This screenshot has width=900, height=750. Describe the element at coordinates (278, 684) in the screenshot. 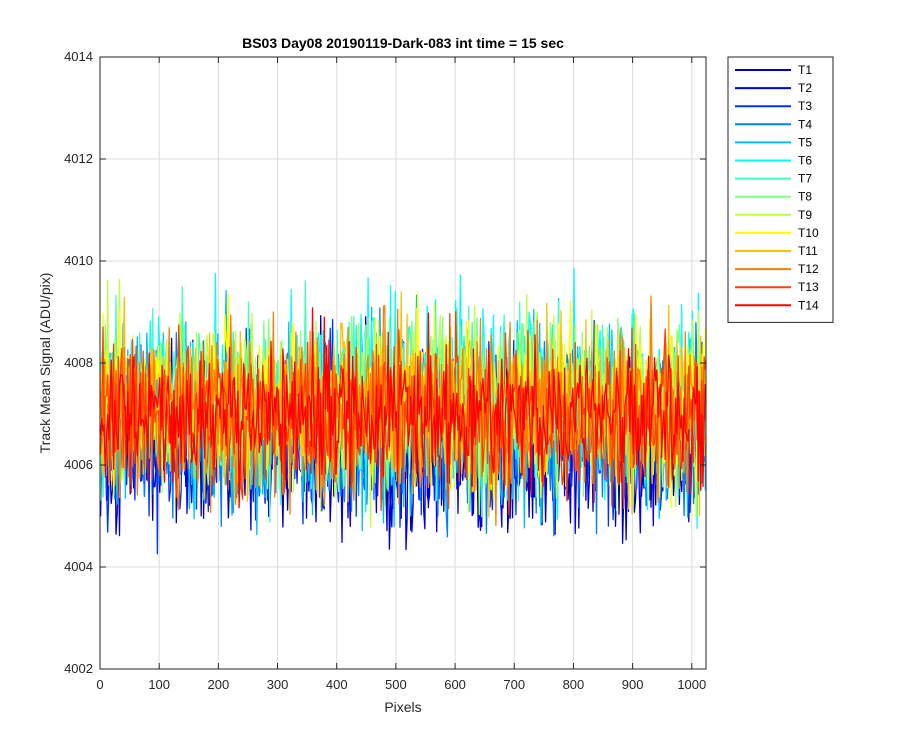

I see `x-tick-label: 300` at that location.